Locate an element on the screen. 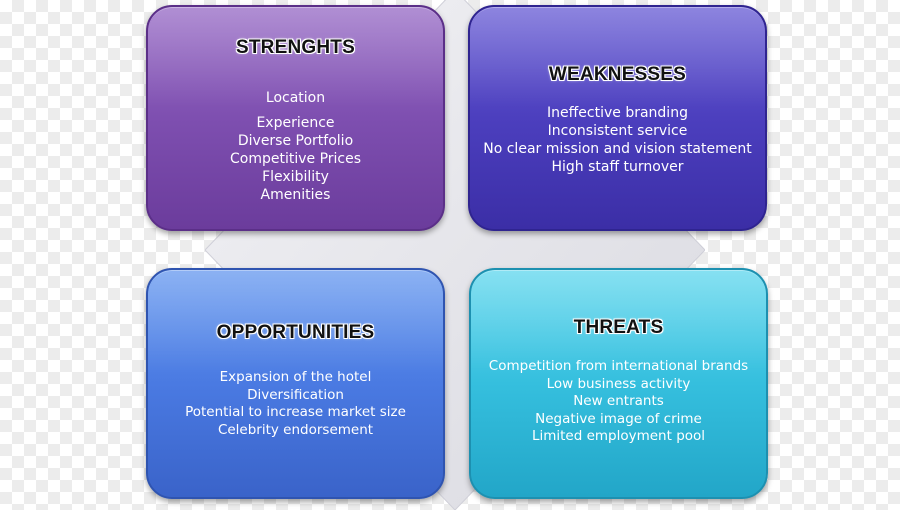 Image resolution: width=900 pixels, height=510 pixels. list-item: New entrants is located at coordinates (618, 401).